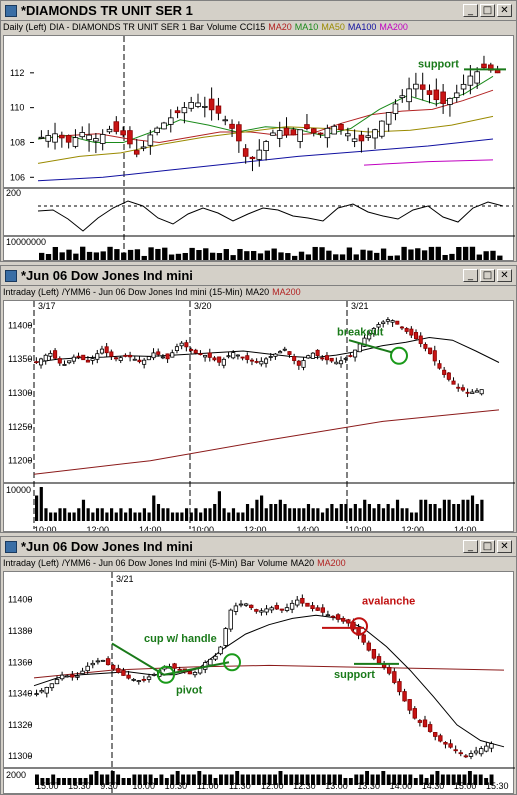 This screenshot has width=517, height=795. Describe the element at coordinates (239, 786) in the screenshot. I see `time-axis-label: 11:30` at that location.